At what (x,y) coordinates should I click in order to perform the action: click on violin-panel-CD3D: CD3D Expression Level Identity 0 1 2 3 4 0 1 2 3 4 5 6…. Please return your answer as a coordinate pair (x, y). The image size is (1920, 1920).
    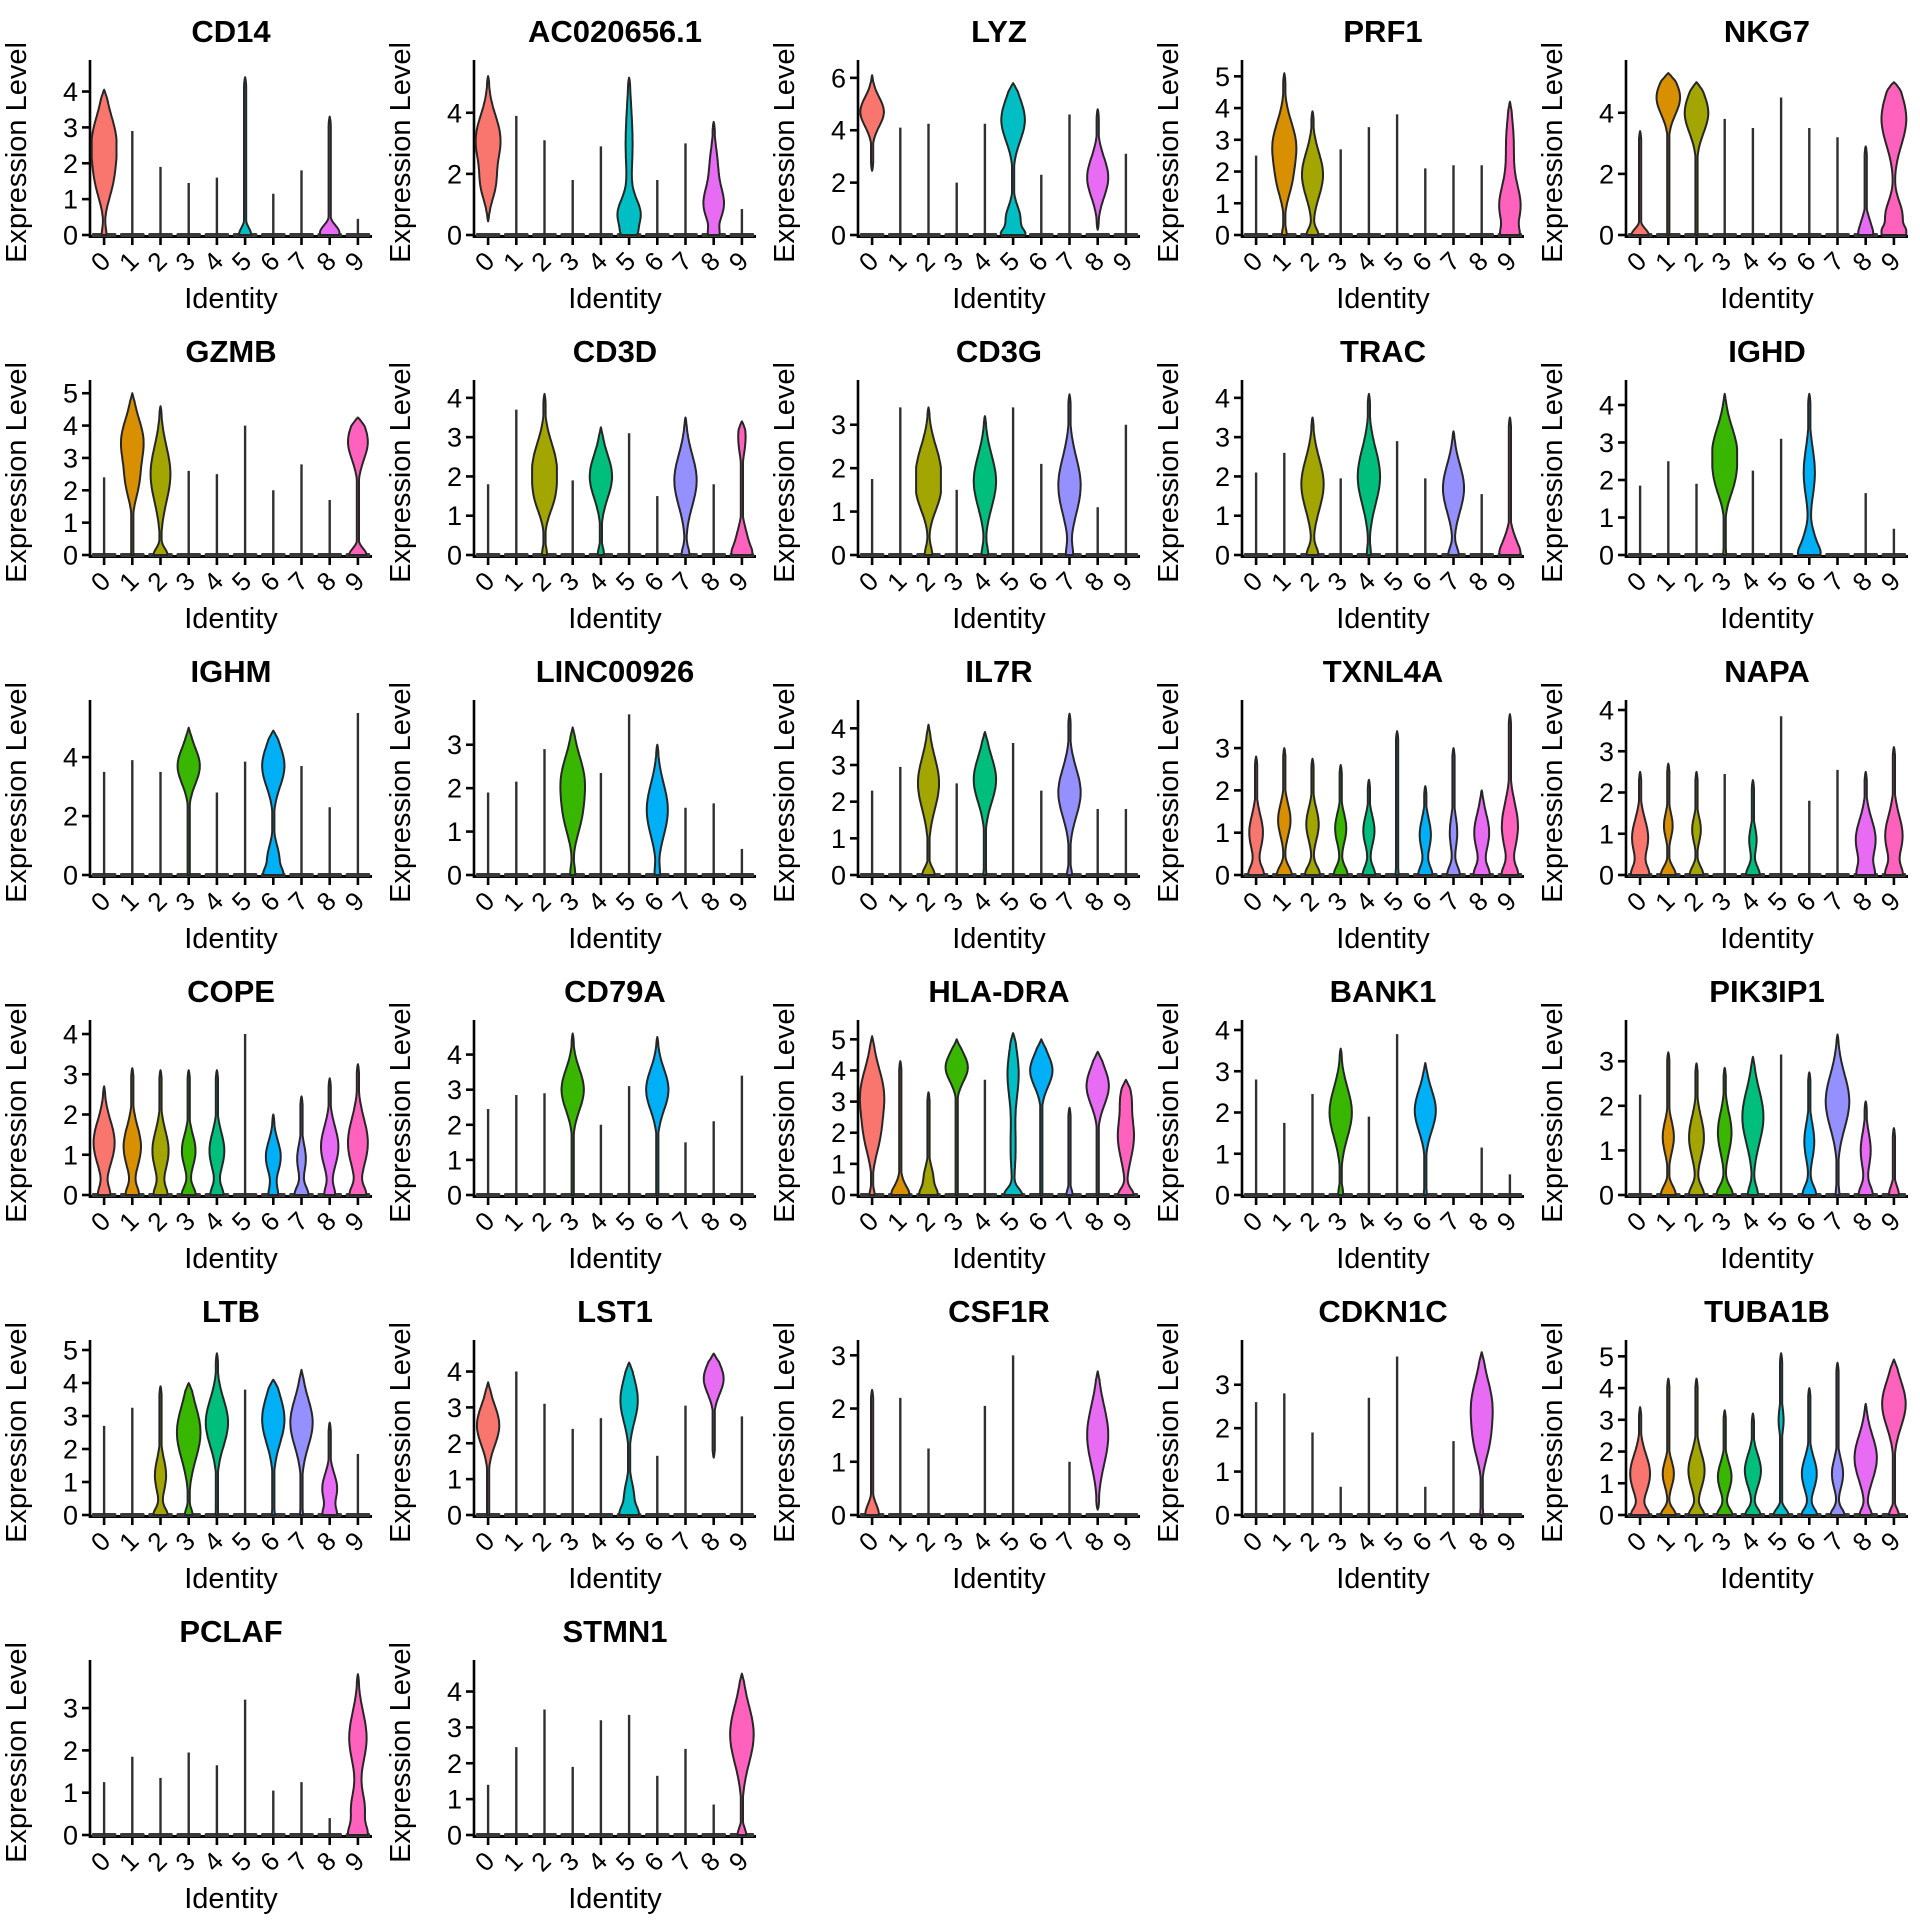
    Looking at the image, I should click on (576, 480).